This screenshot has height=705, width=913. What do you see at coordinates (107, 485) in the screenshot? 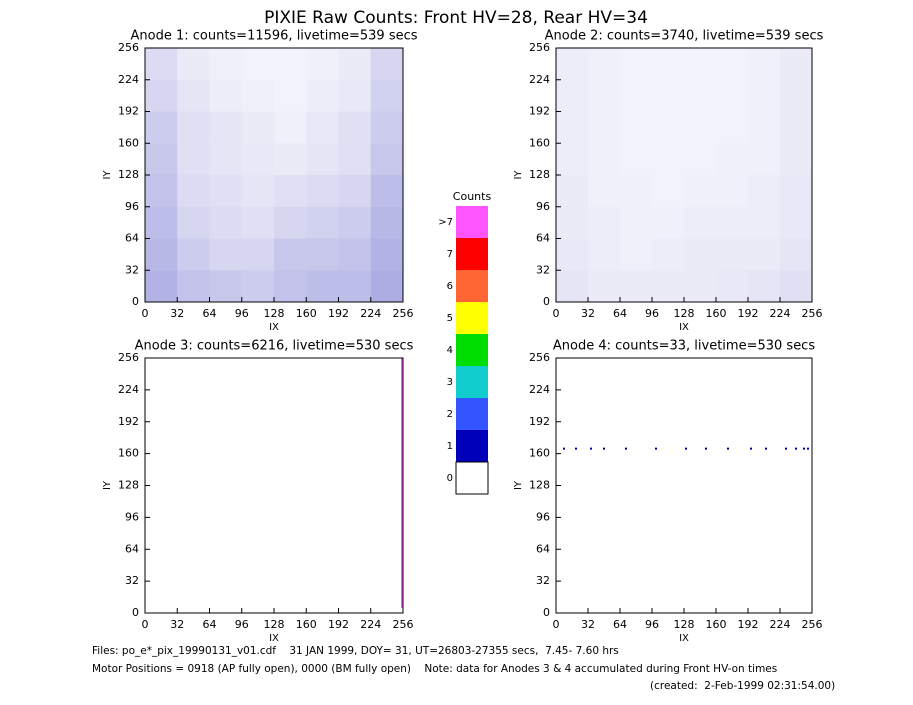
I see `y-axis-label: IY` at bounding box center [107, 485].